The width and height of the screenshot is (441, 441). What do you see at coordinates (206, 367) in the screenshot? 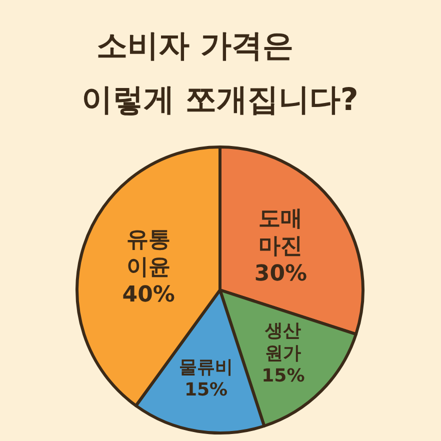
I see `slice-label: 물류비` at bounding box center [206, 367].